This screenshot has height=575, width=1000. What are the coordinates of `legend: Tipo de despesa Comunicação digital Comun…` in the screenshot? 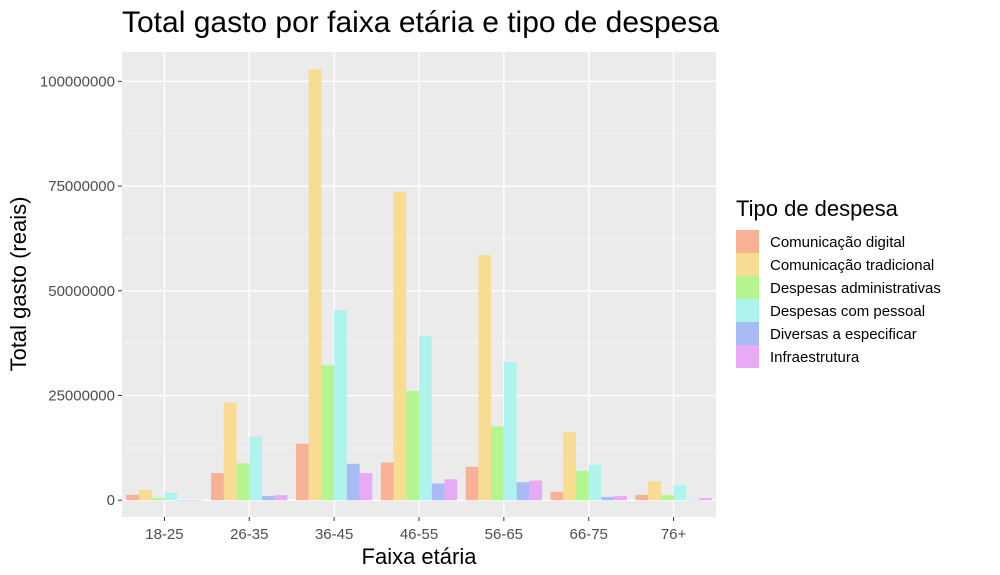 It's located at (838, 282).